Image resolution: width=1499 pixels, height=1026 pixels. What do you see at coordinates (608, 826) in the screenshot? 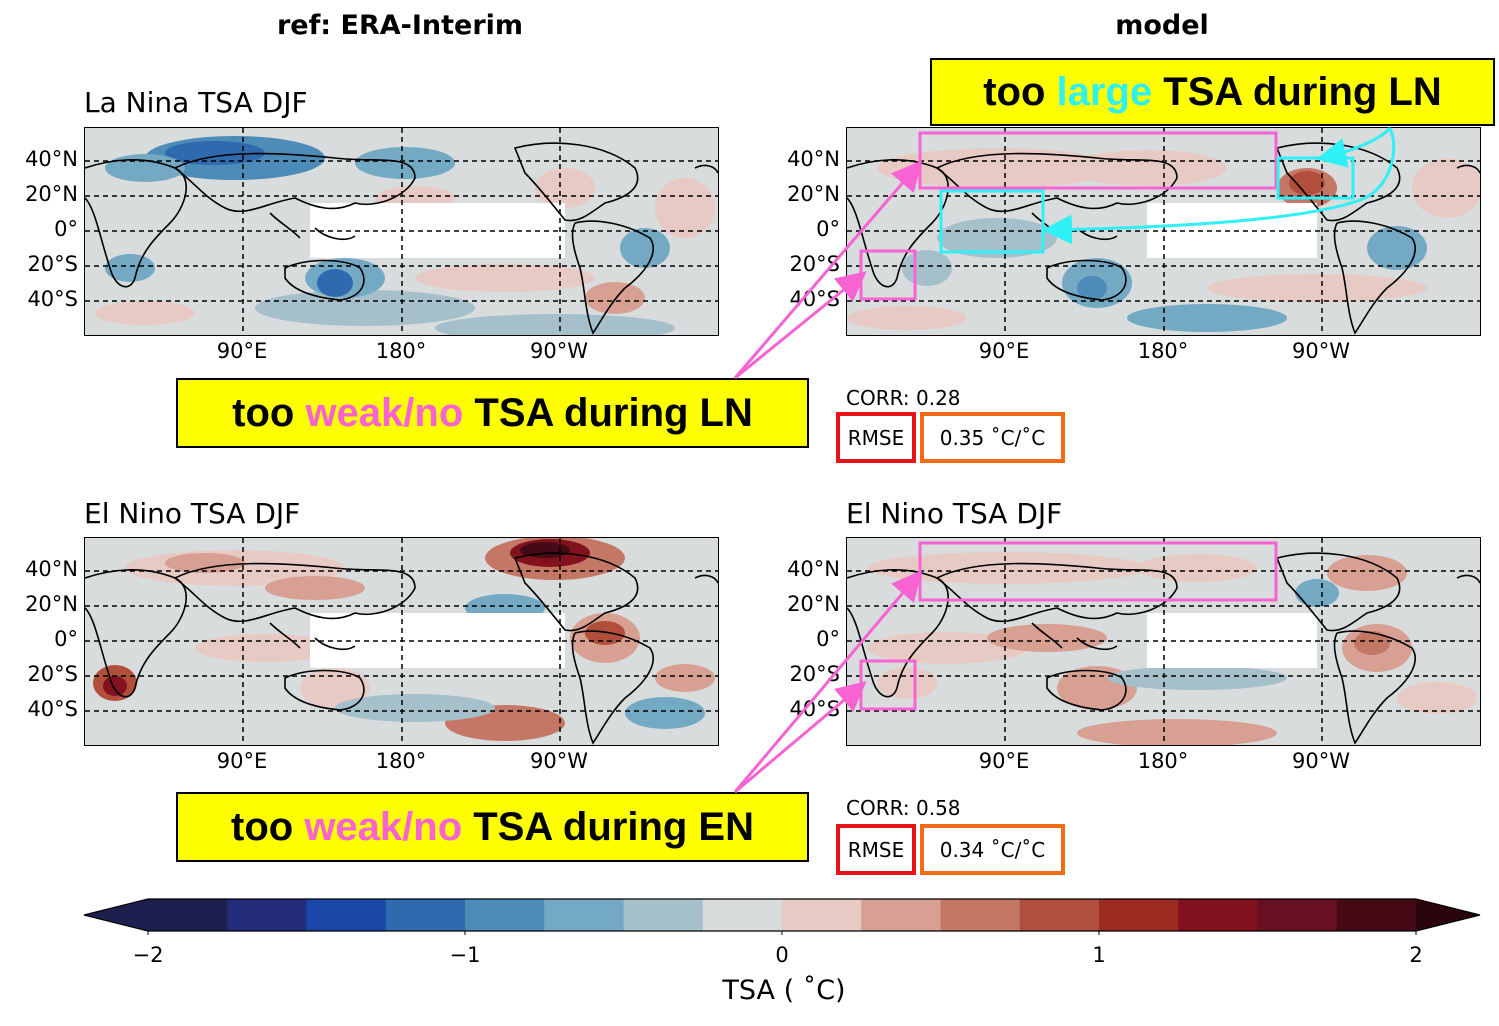
I see `callout-post: TSA during EN` at bounding box center [608, 826].